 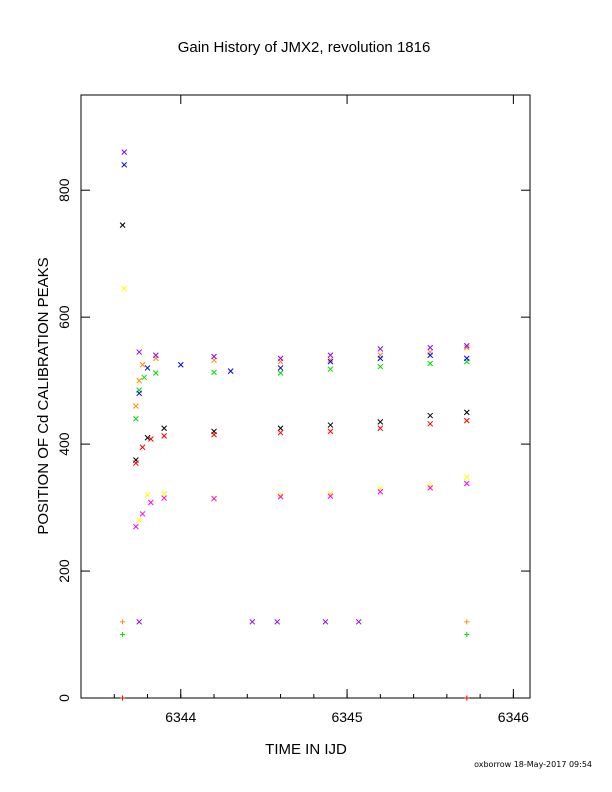 What do you see at coordinates (64, 698) in the screenshot?
I see `y-tick-label: 0` at bounding box center [64, 698].